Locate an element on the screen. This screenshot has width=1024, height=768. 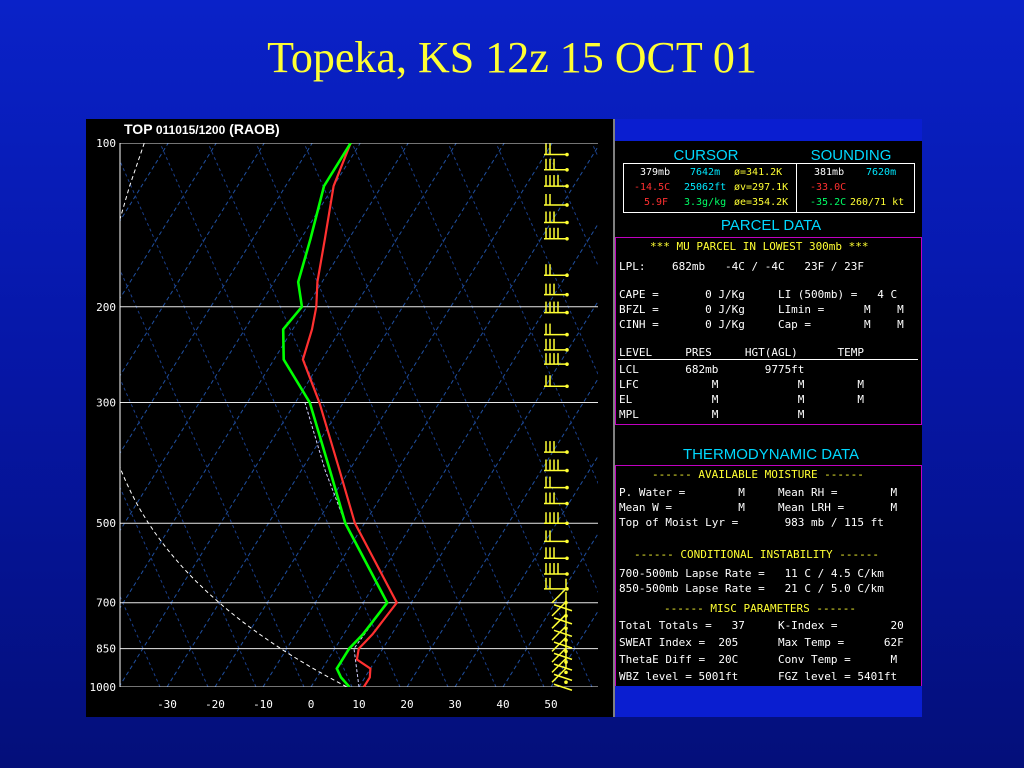
cursor-theta: ø=341.2K is located at coordinates (758, 172).